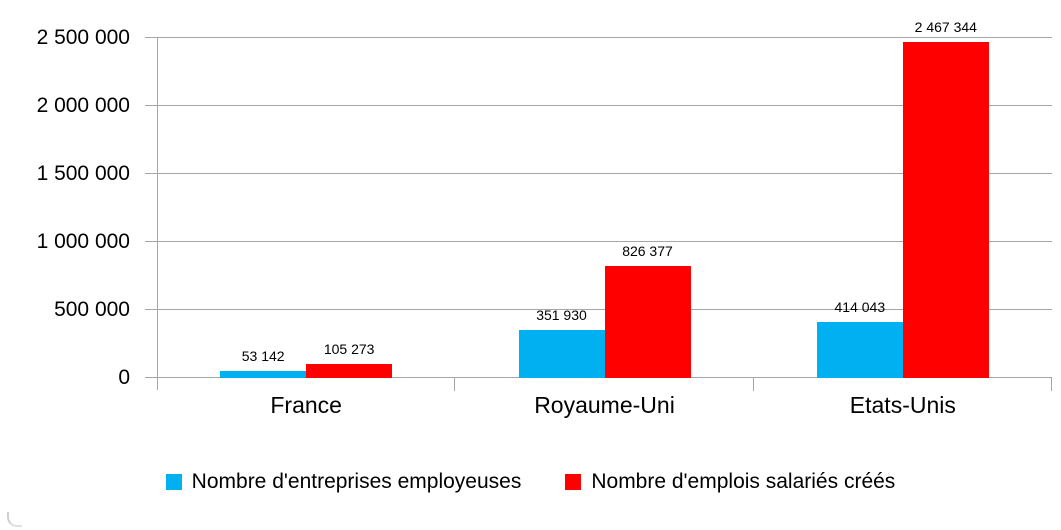 This screenshot has height=530, width=1061. What do you see at coordinates (173, 482) in the screenshot?
I see `legend-swatch-blue` at bounding box center [173, 482].